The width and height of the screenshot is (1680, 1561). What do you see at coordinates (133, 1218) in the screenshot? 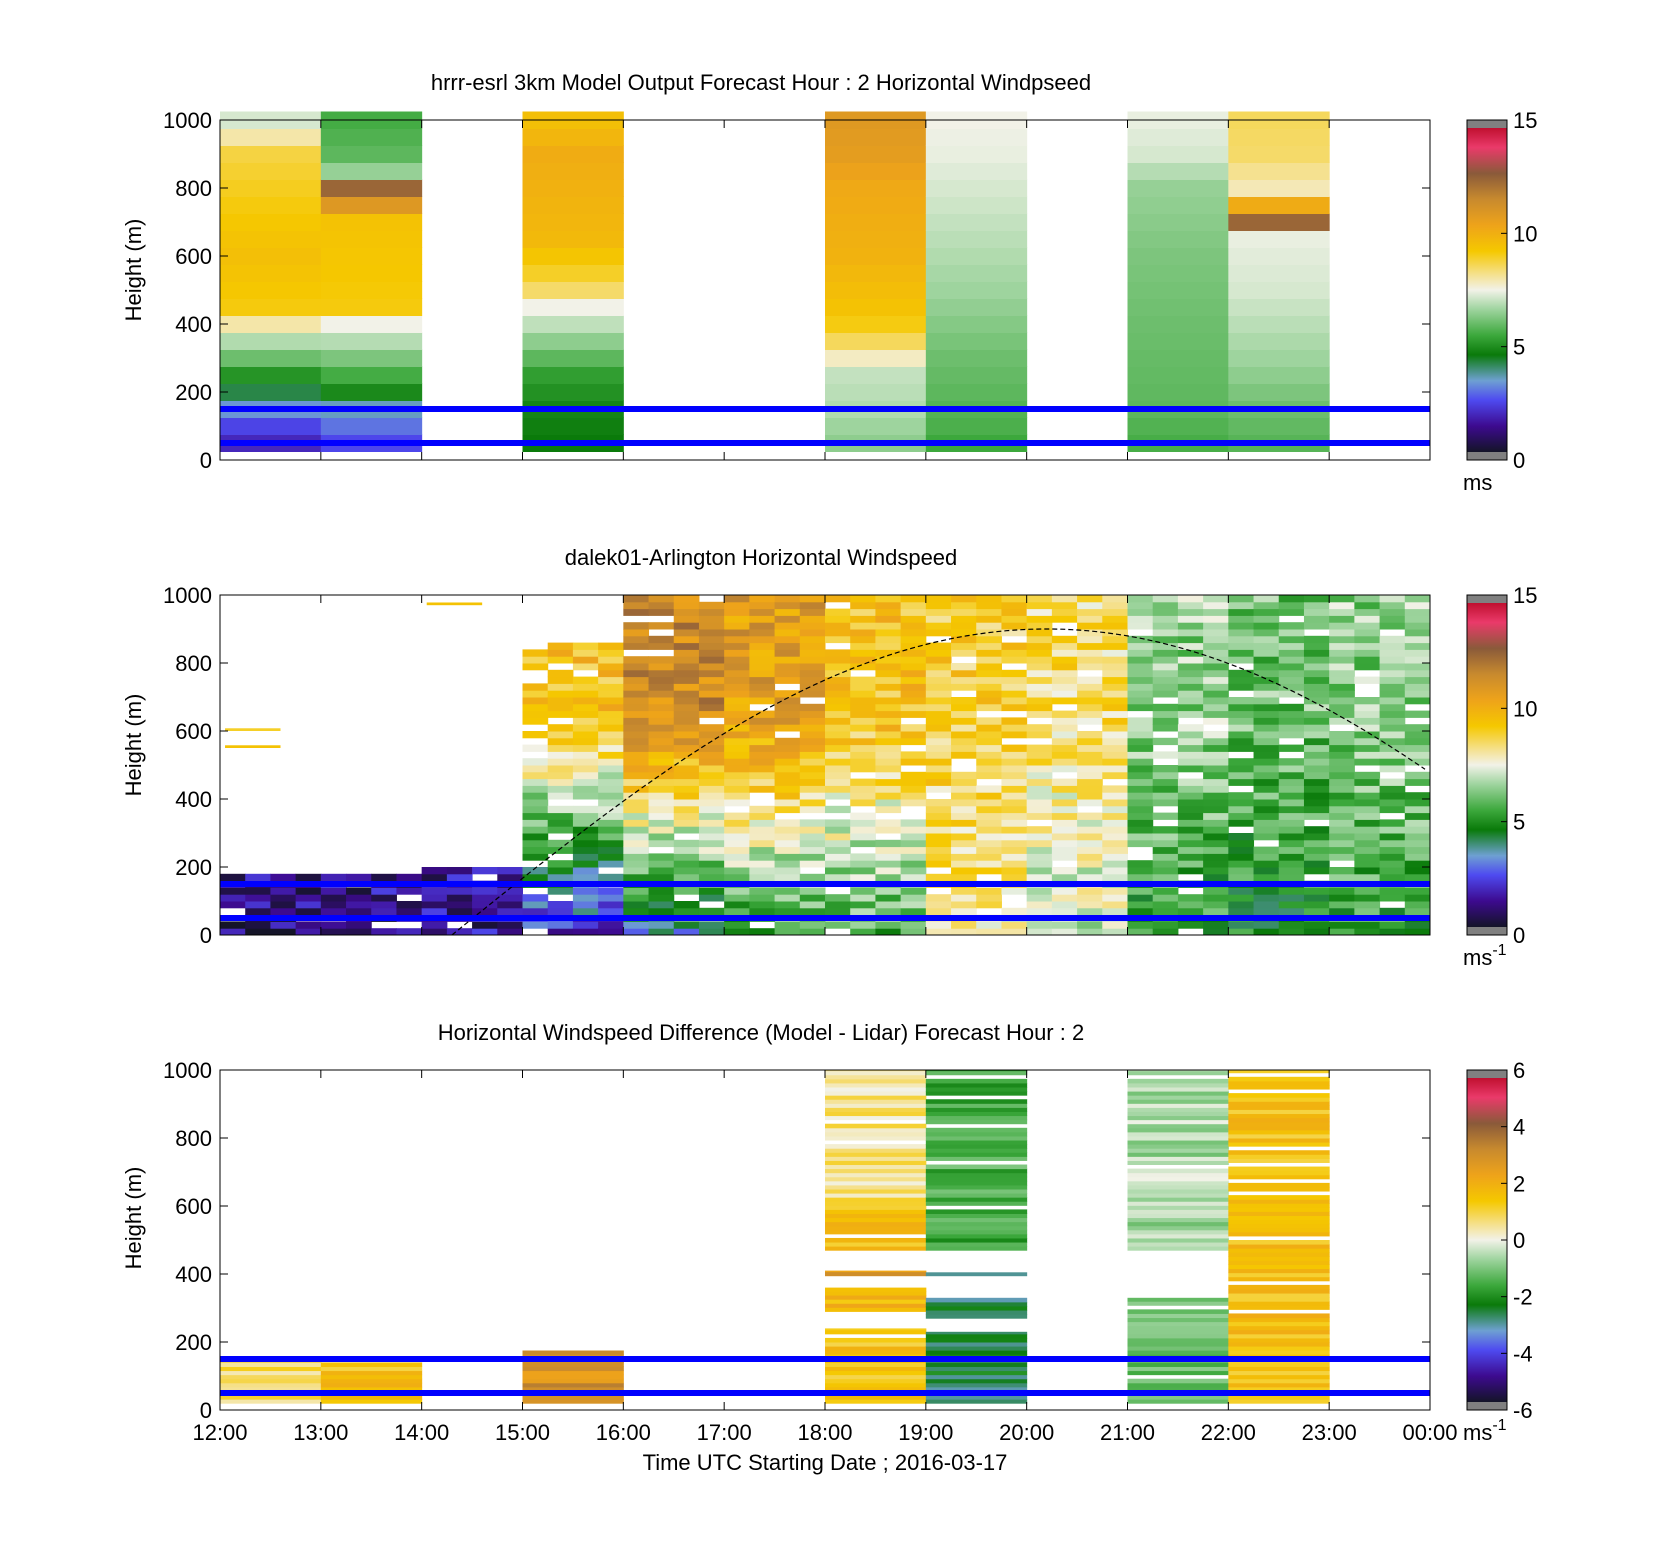
I see `panel-difference-ylabel: Height (m)` at bounding box center [133, 1218].